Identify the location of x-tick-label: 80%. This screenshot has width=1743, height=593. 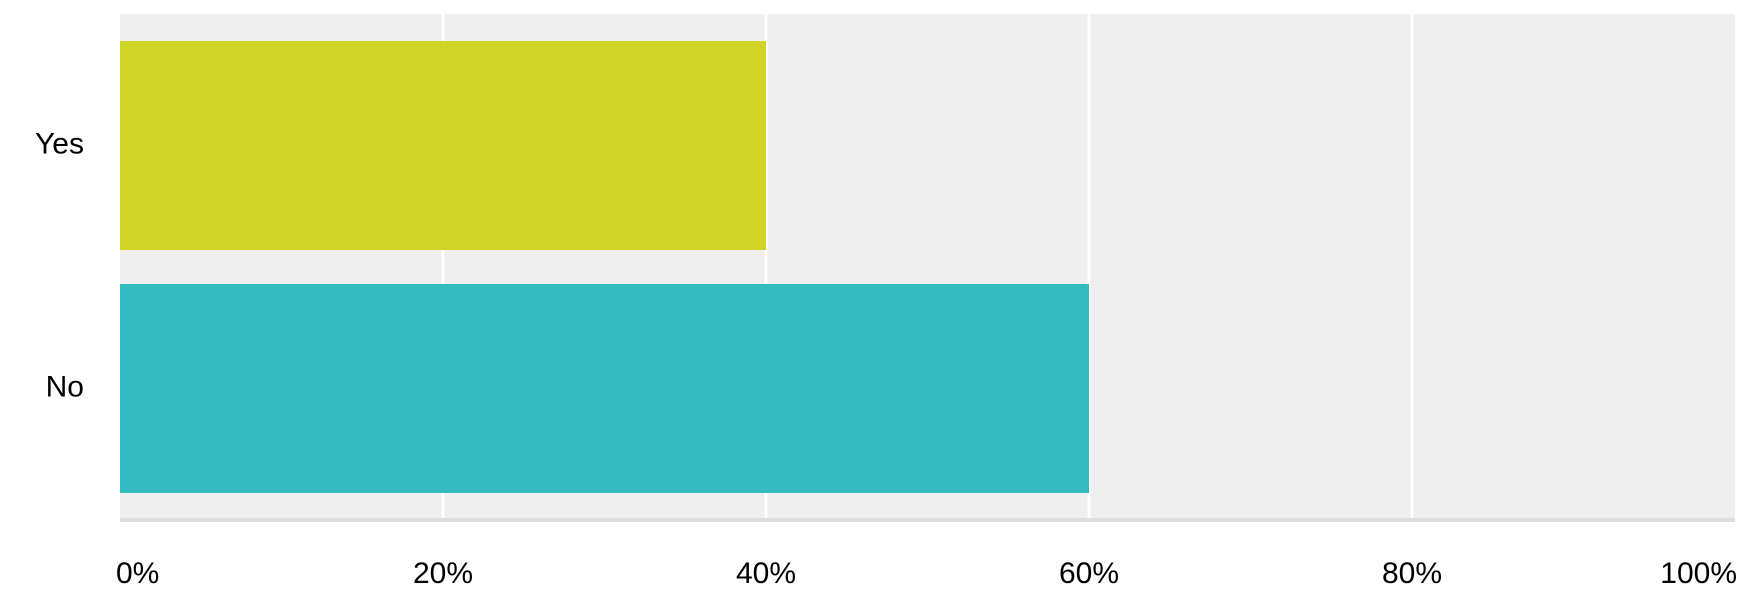
(1412, 573).